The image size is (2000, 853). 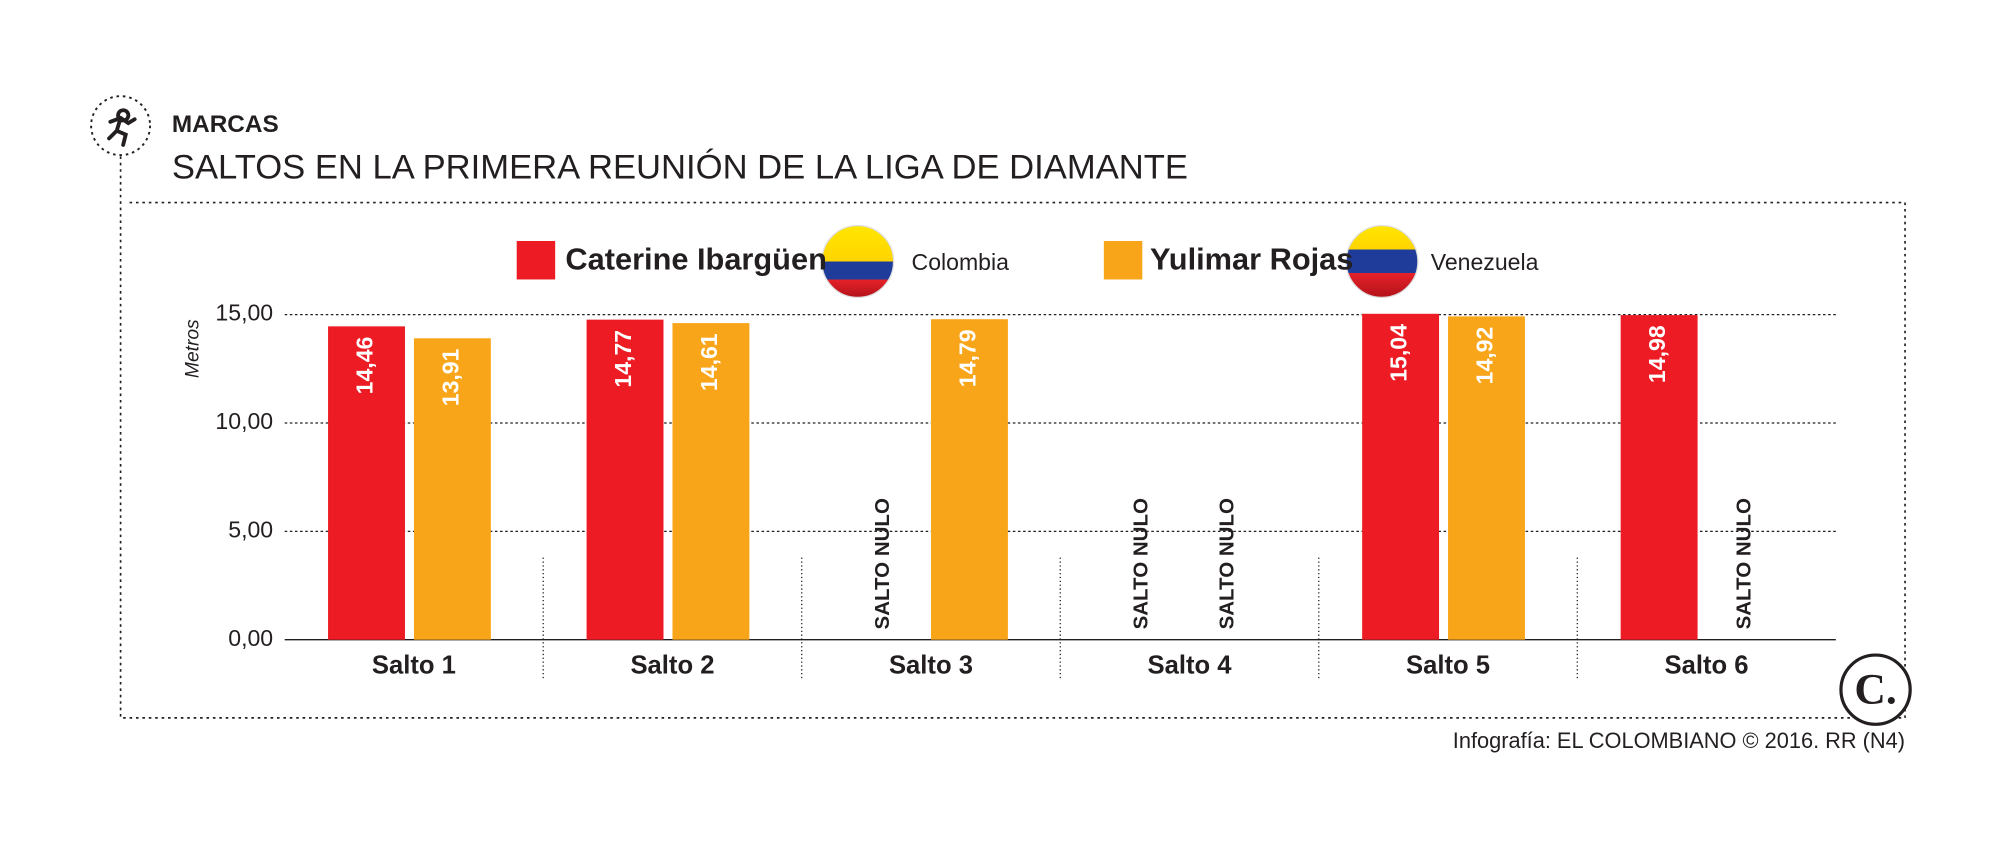 What do you see at coordinates (250, 529) in the screenshot?
I see `y-tick-label: 5,00` at bounding box center [250, 529].